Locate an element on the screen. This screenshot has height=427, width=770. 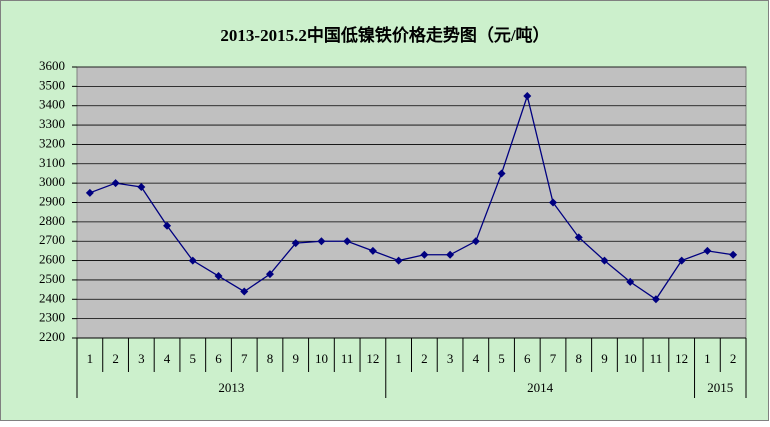
y-tick-label: 3600 is located at coordinates (52, 65).